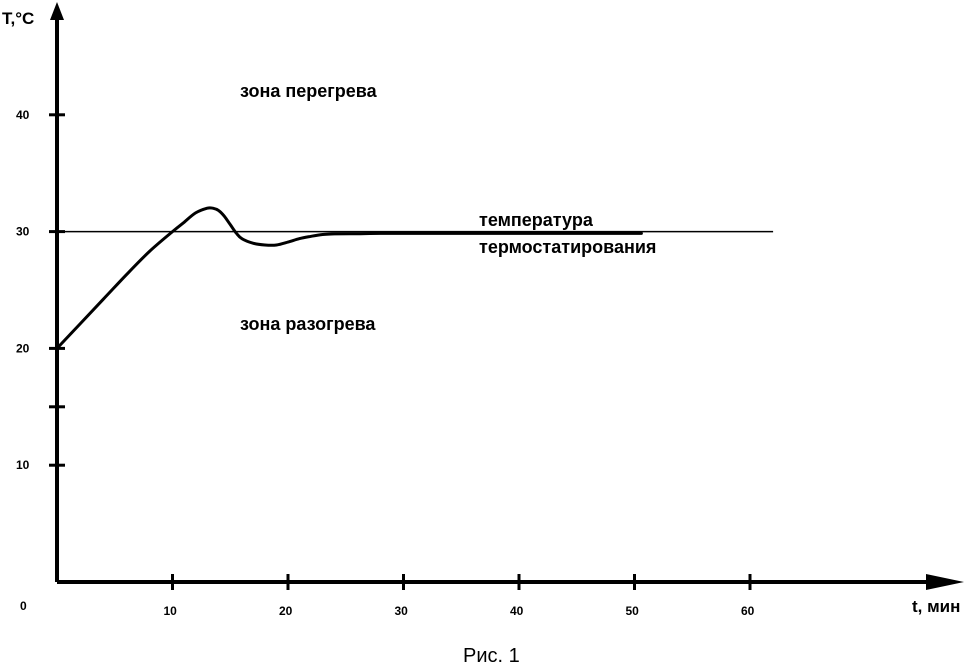 The width and height of the screenshot is (972, 664). I want to click on y-axis-arrow, so click(57, 11).